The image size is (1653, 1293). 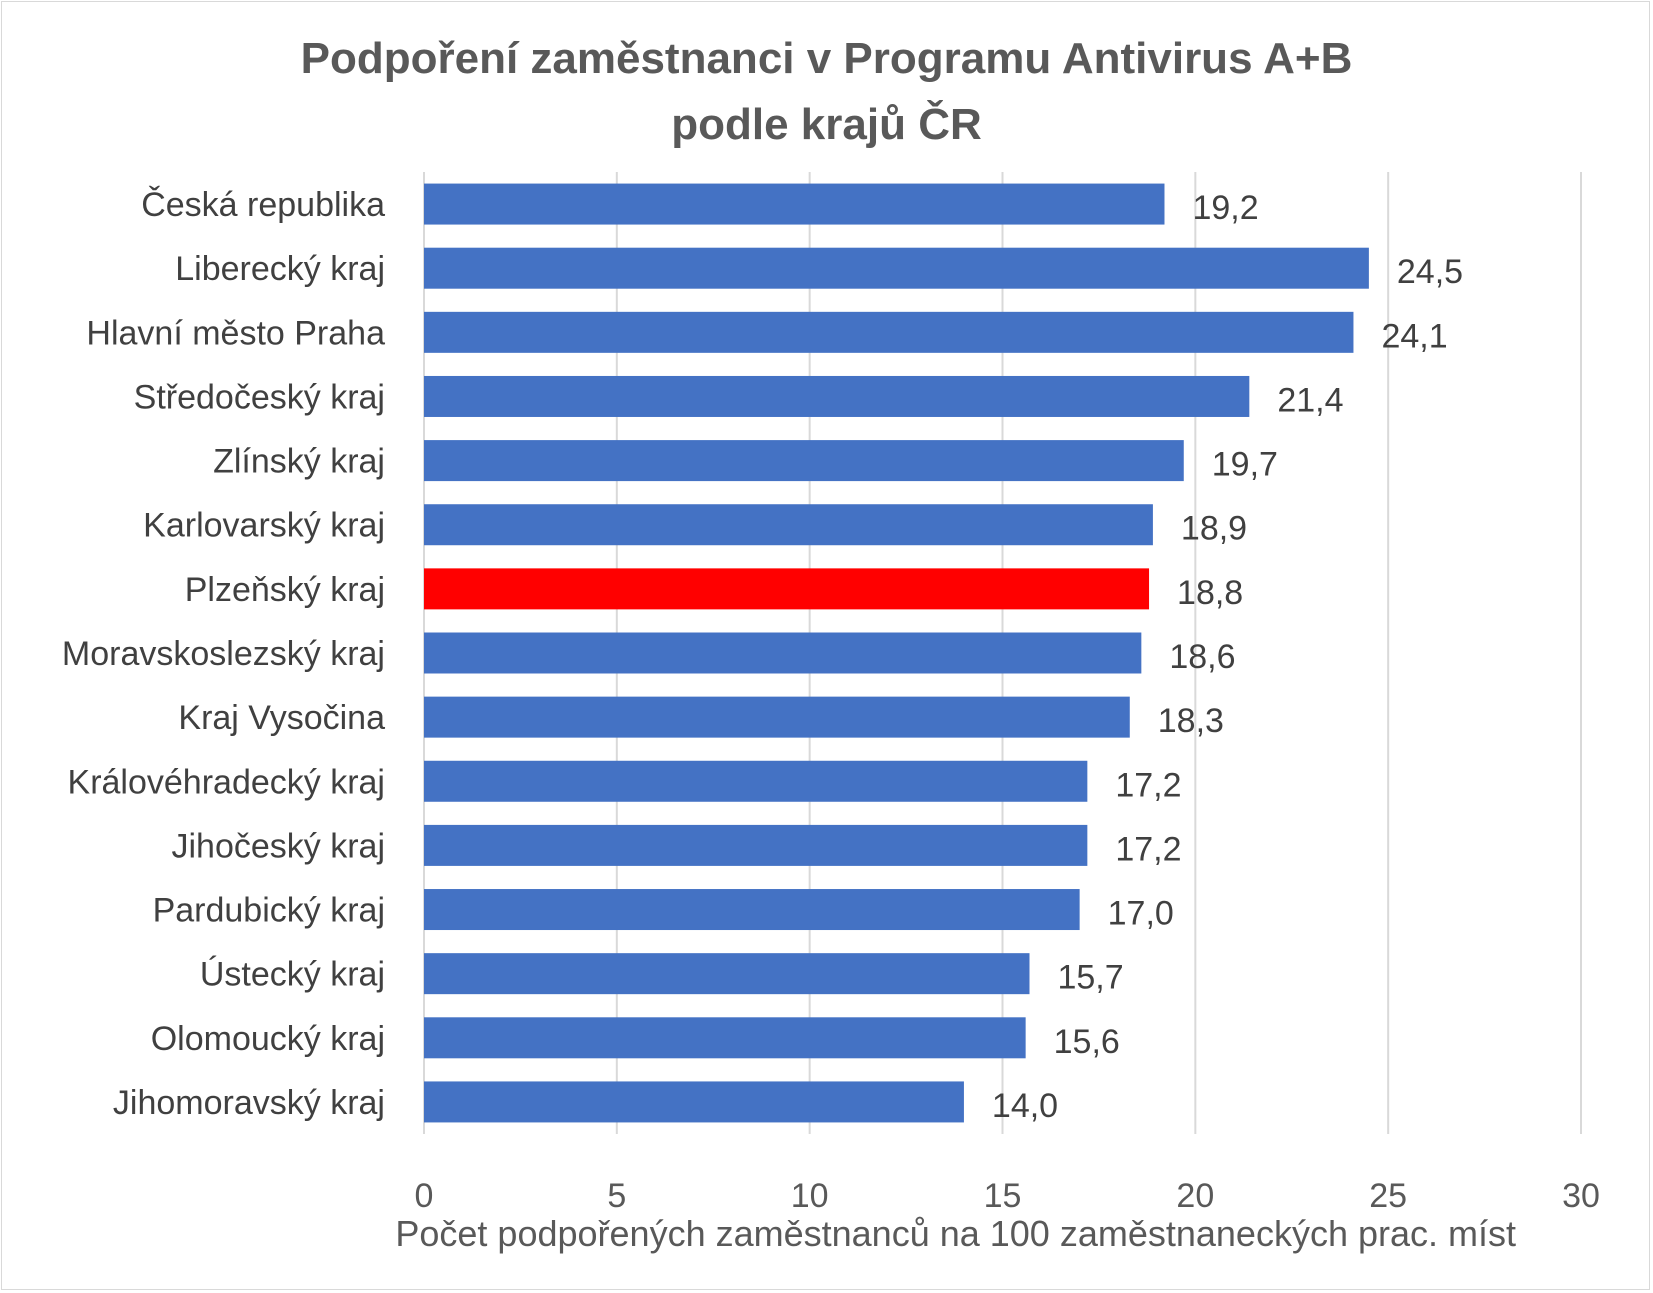 What do you see at coordinates (1310, 400) in the screenshot?
I see `data-label: 21,4` at bounding box center [1310, 400].